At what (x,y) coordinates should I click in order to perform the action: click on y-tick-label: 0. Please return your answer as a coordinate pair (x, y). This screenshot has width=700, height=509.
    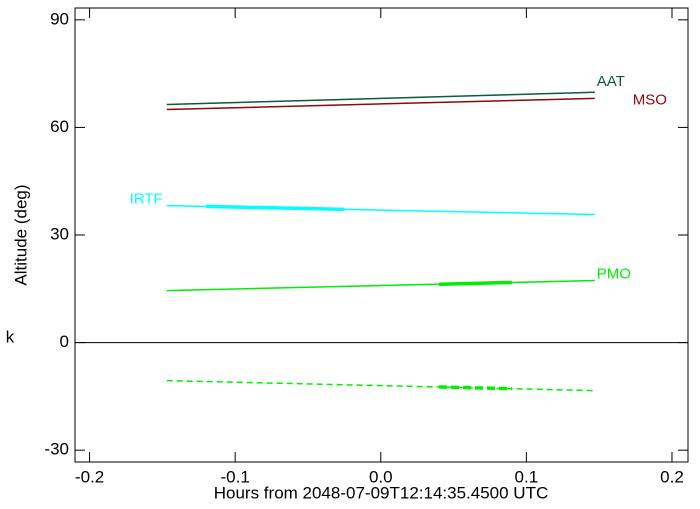
    Looking at the image, I should click on (64, 341).